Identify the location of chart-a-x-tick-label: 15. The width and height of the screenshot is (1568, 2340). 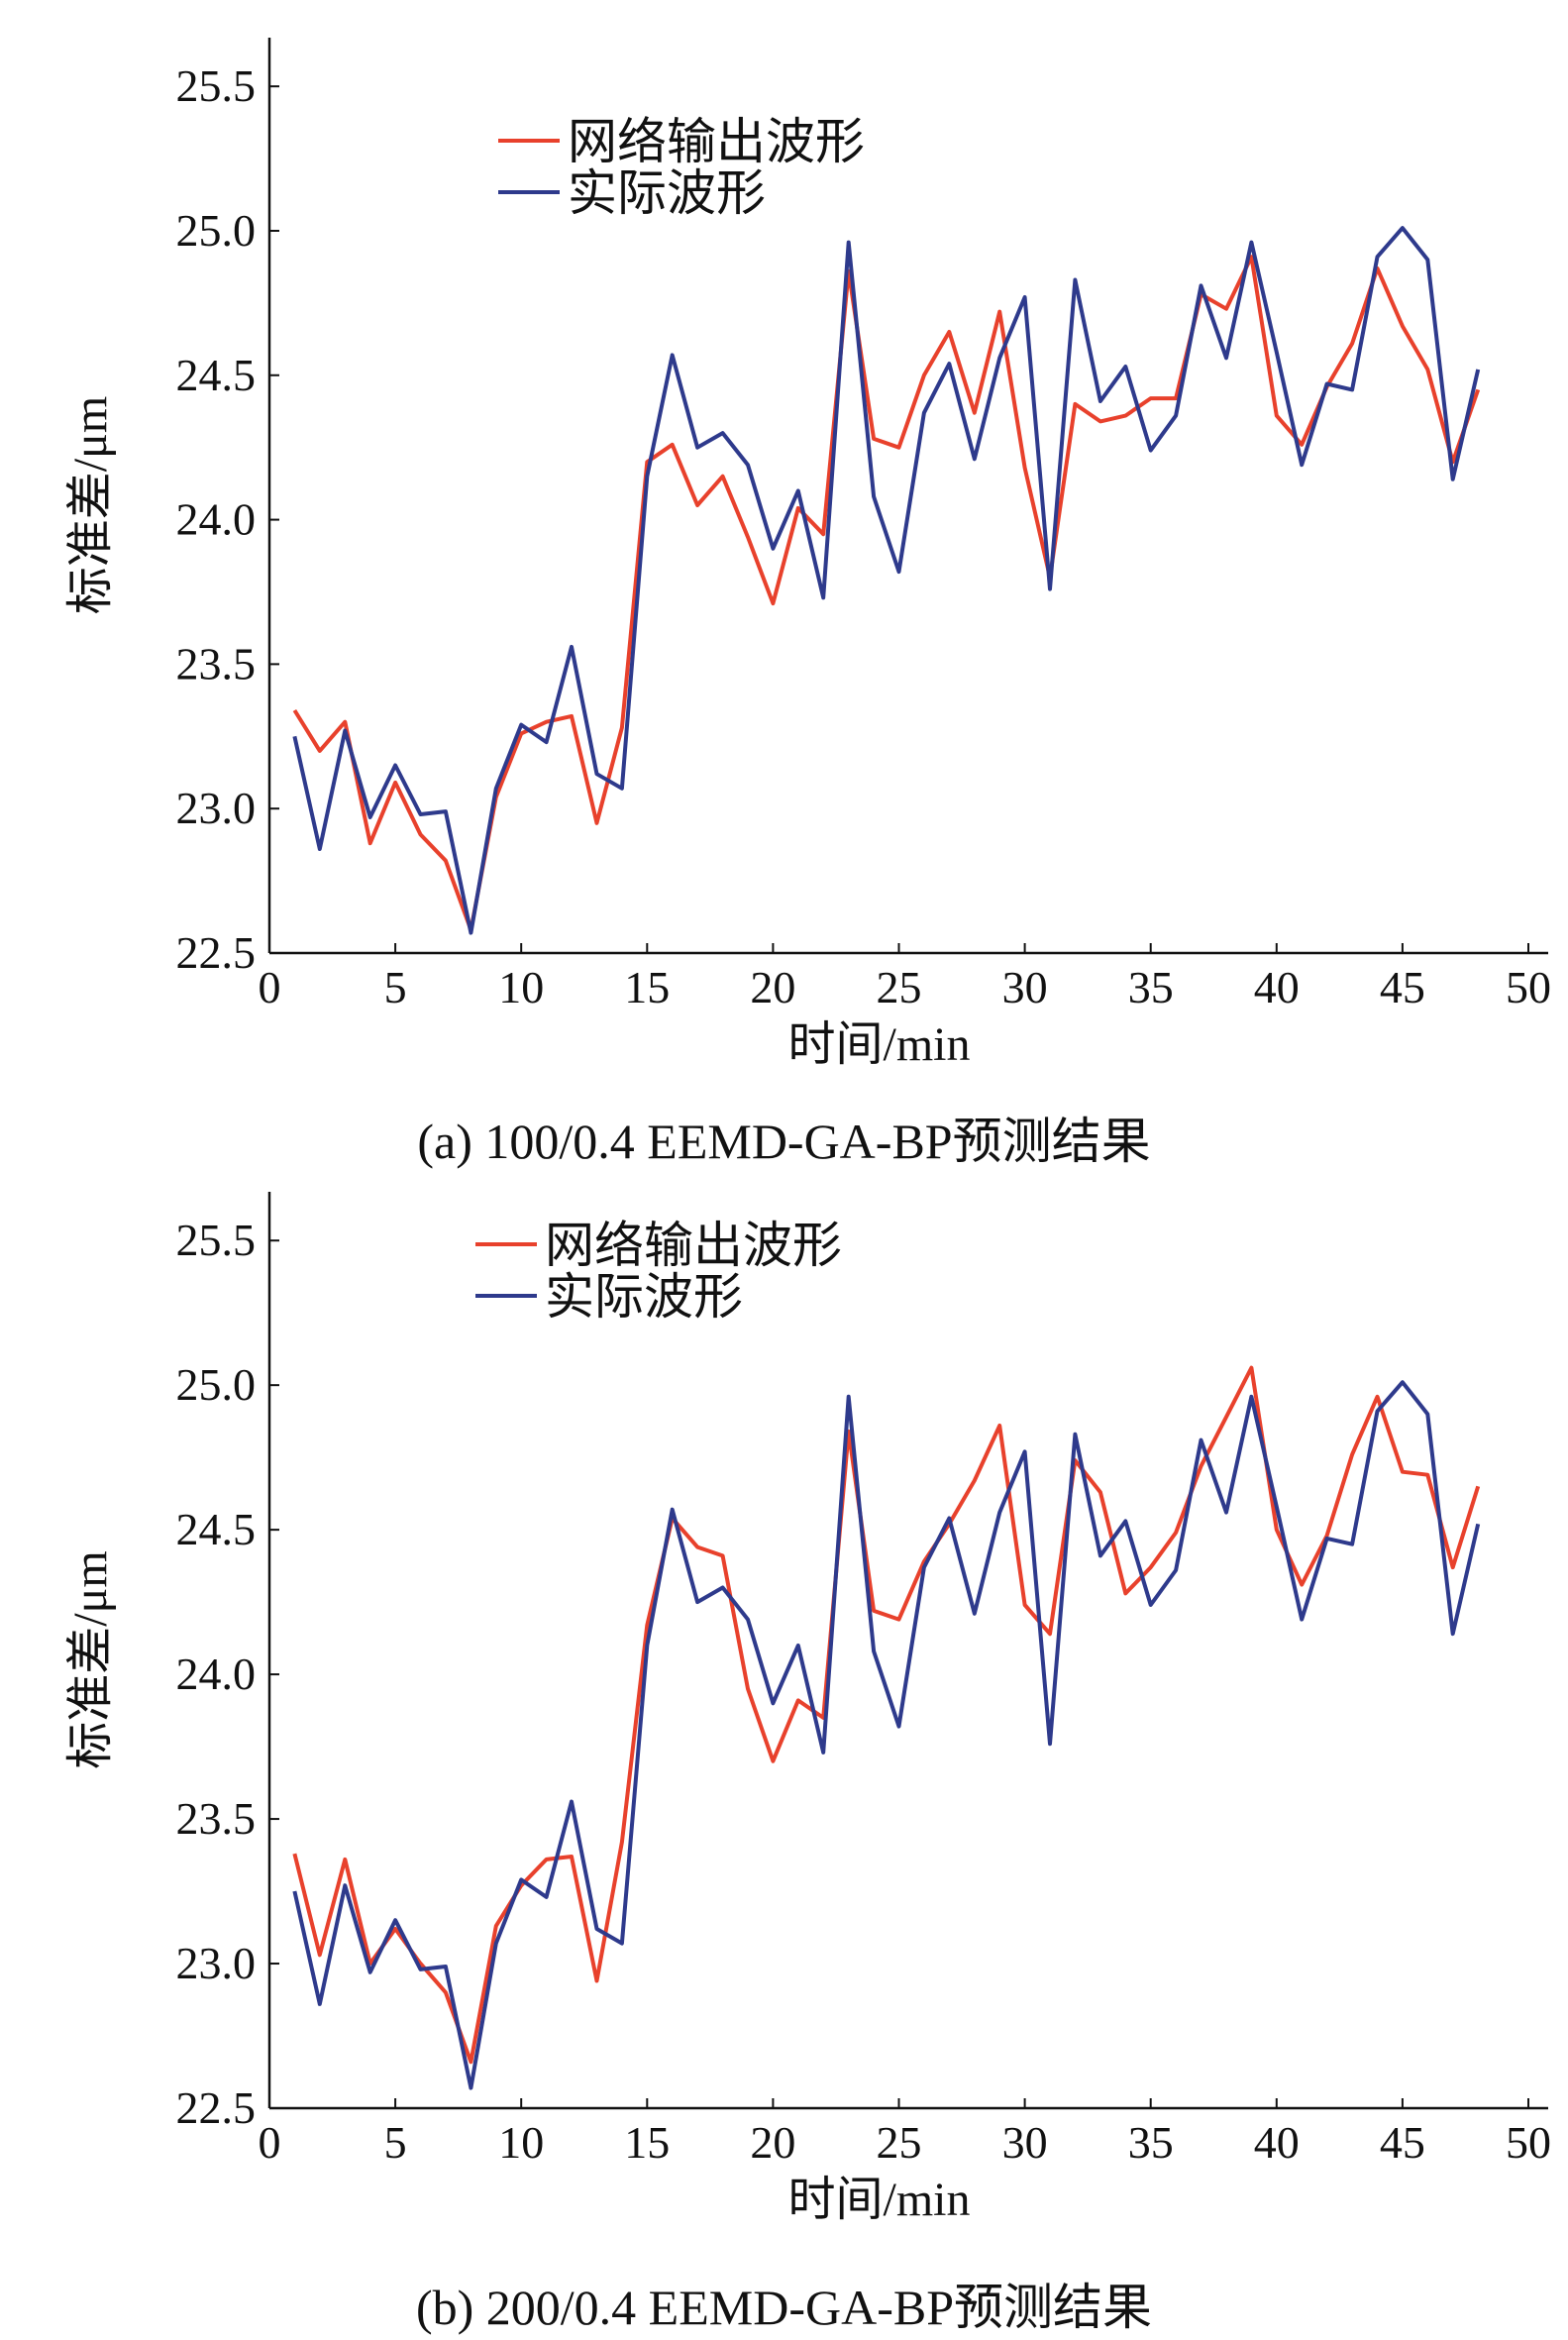
(647, 987).